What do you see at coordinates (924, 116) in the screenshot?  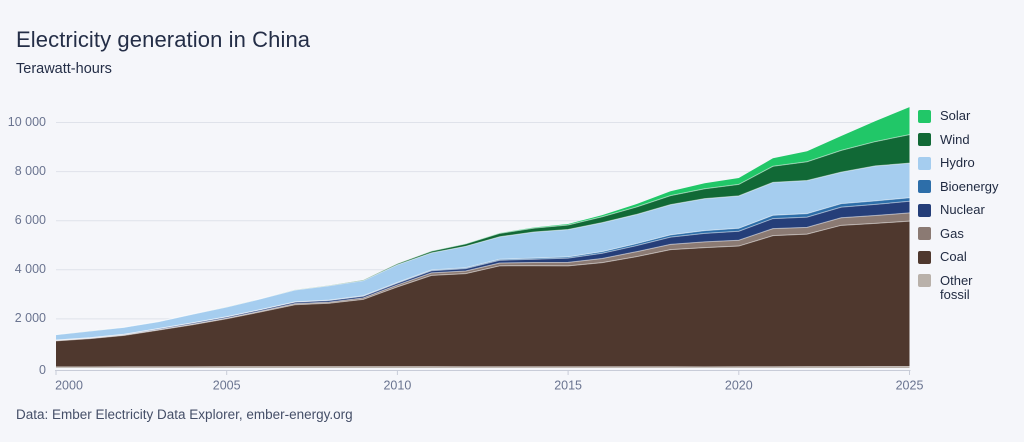 I see `legend-swatch-solar` at bounding box center [924, 116].